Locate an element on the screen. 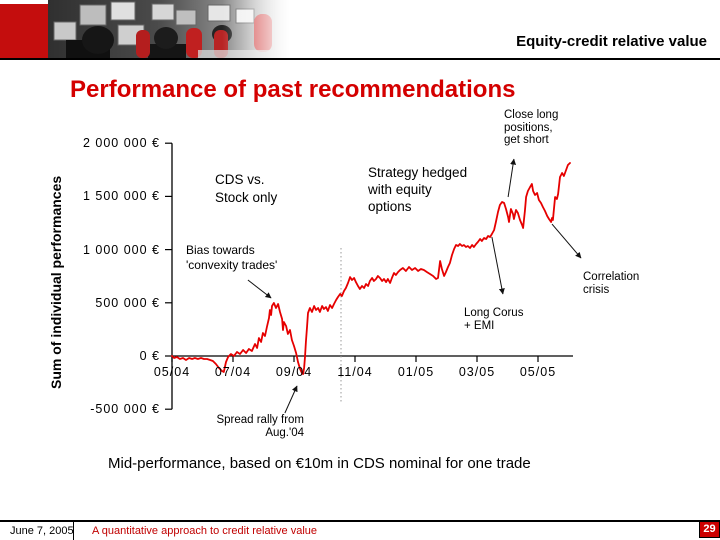 The width and height of the screenshot is (720, 540). annotation-correlation-crisis: Correlation crisis is located at coordinates (611, 284).